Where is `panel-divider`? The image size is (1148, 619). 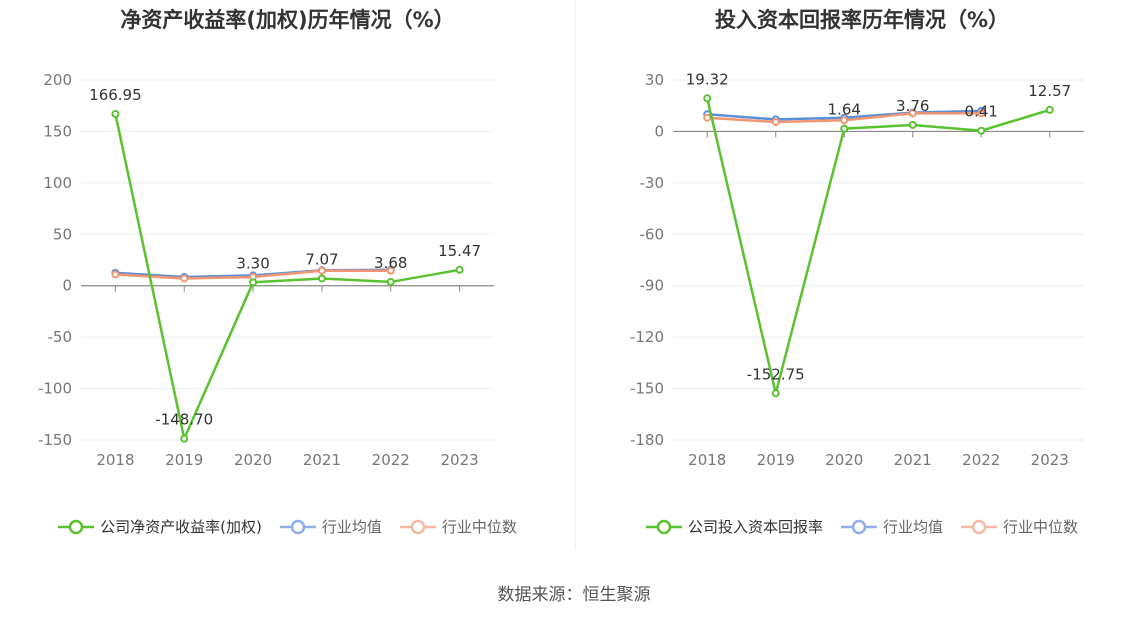 panel-divider is located at coordinates (575, 275).